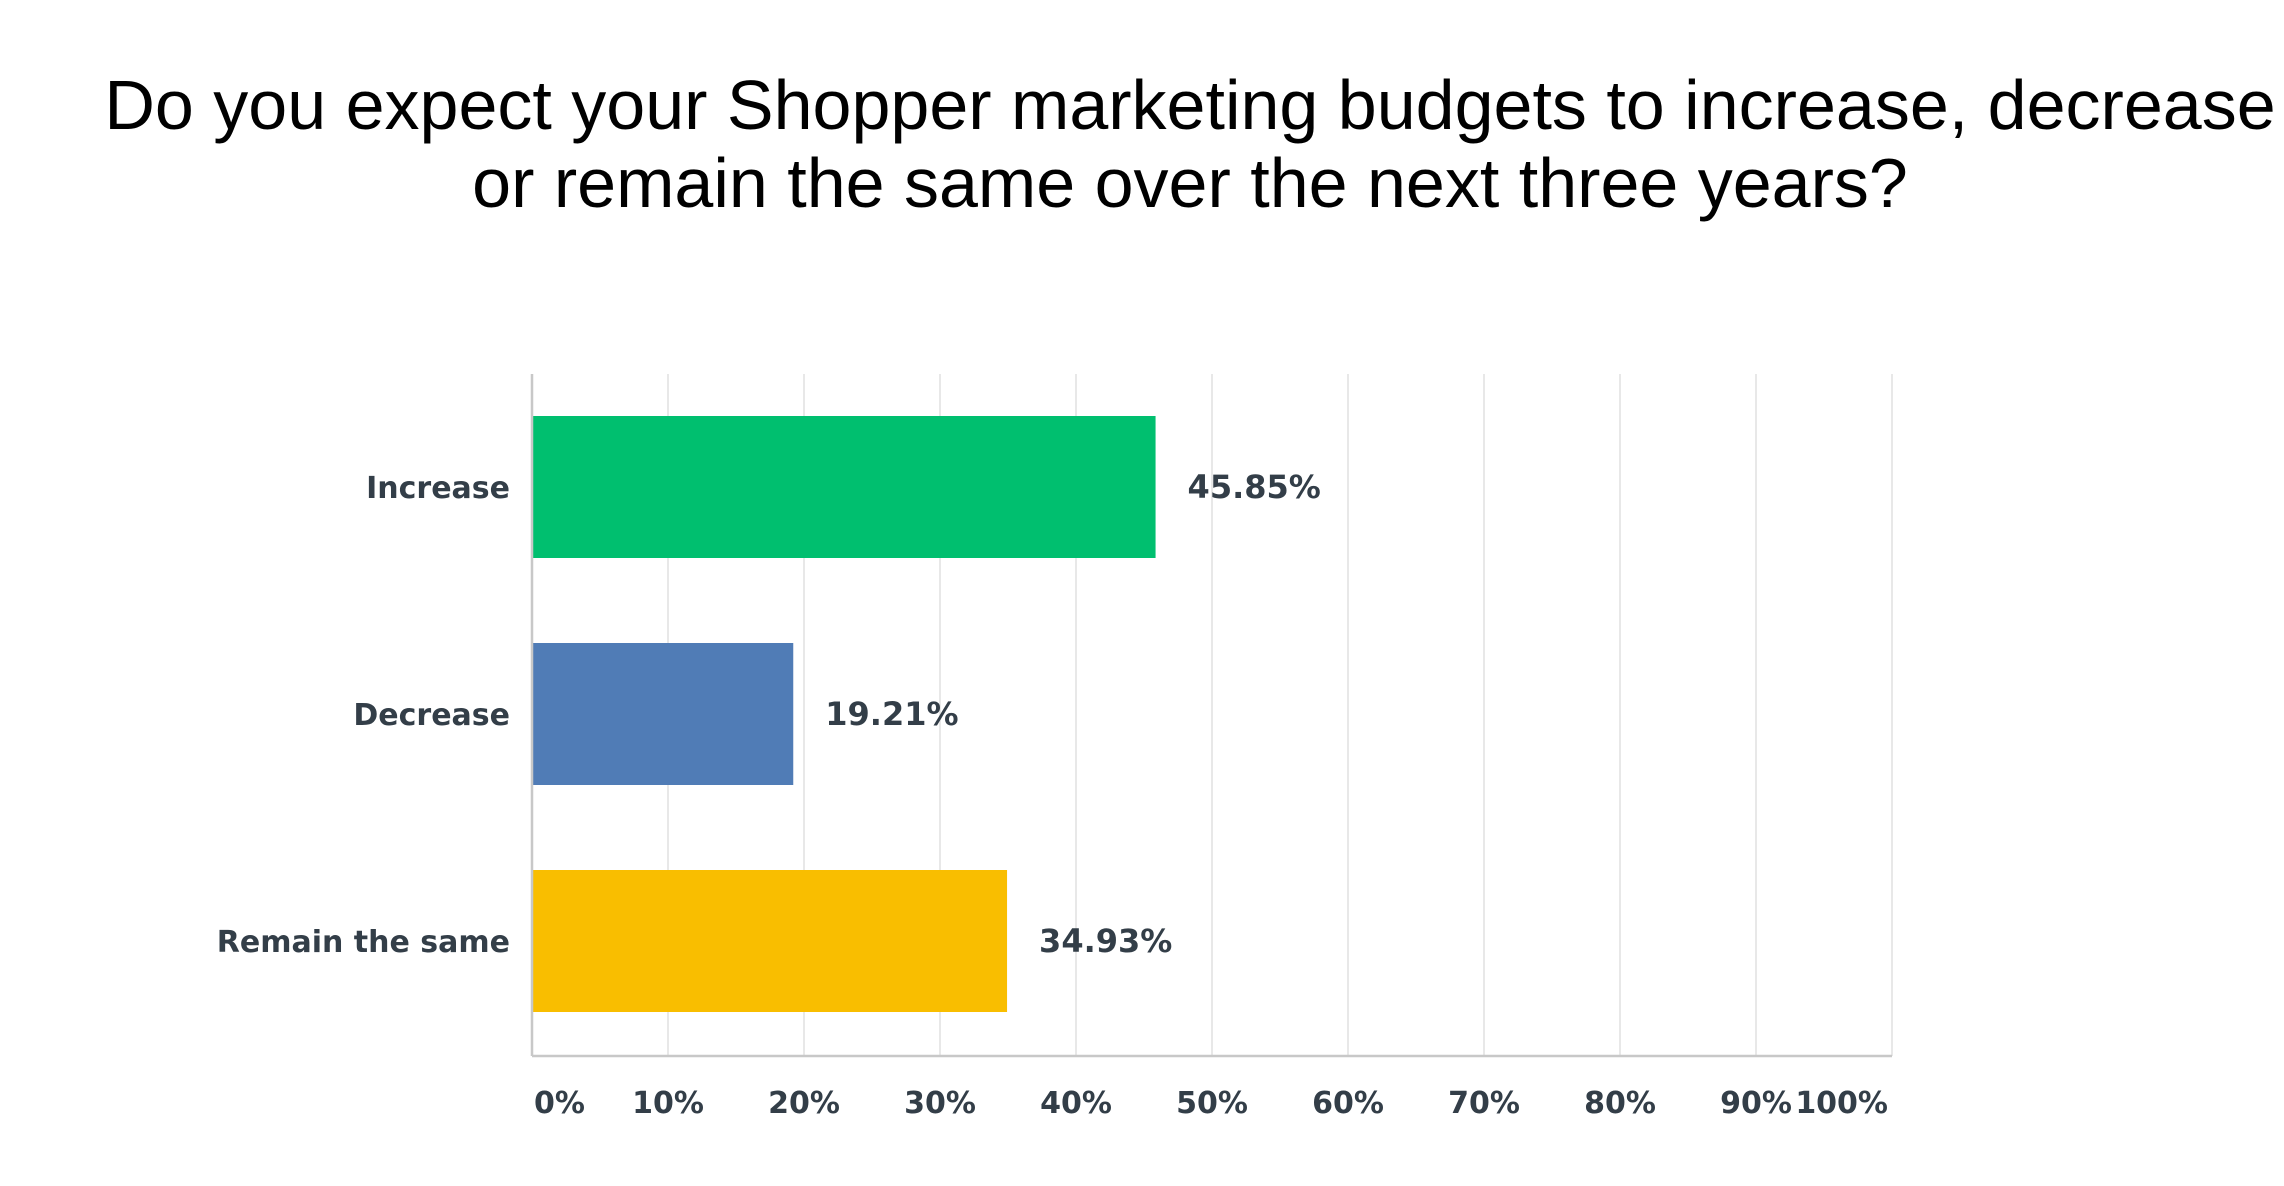  I want to click on x-tick-label: 80%, so click(1620, 1103).